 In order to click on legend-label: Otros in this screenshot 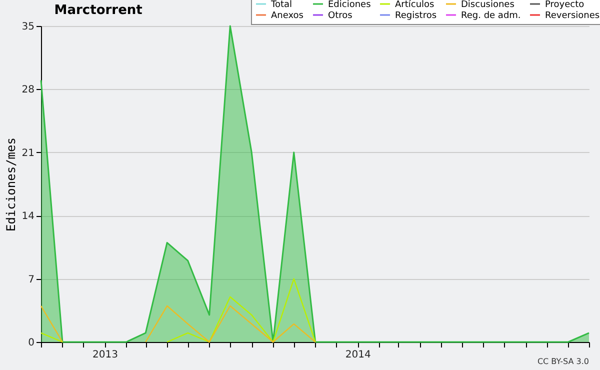, I will do `click(340, 16)`.